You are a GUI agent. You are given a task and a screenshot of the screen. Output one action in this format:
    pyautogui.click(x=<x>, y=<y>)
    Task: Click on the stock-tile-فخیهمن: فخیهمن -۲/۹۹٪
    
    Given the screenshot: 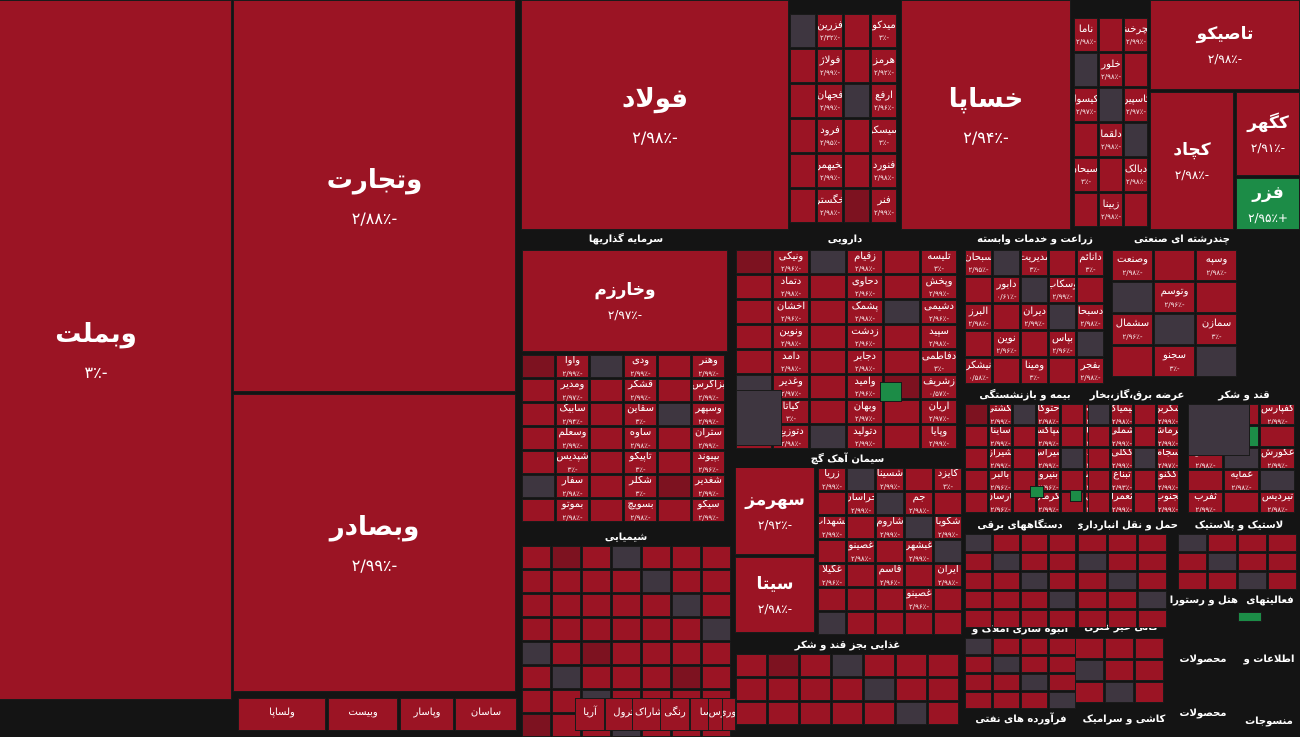 What is the action you would take?
    pyautogui.click(x=830, y=171)
    